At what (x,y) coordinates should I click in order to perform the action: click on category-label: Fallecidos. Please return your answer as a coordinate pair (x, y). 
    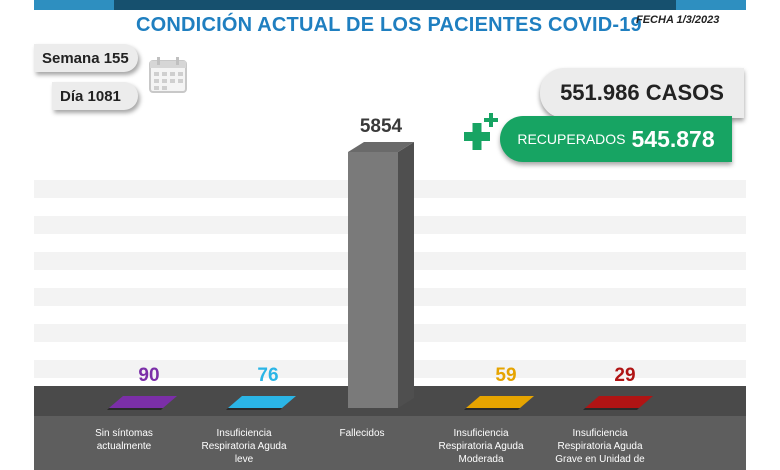
    Looking at the image, I should click on (362, 433).